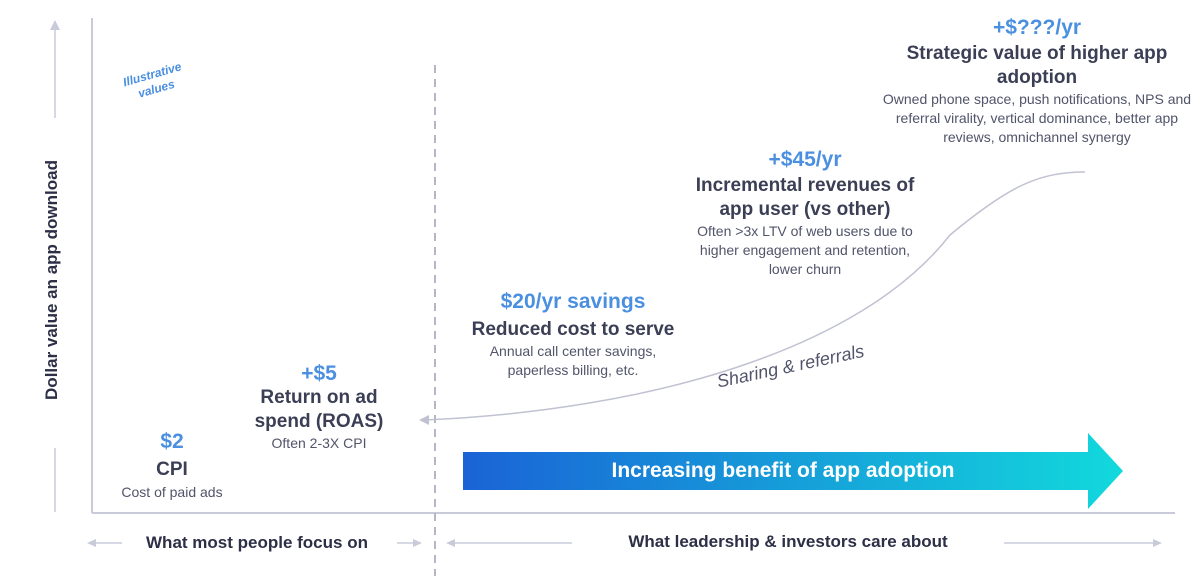 This screenshot has height=576, width=1200. Describe the element at coordinates (1157, 543) in the screenshot. I see `x-right-arrow-head` at that location.